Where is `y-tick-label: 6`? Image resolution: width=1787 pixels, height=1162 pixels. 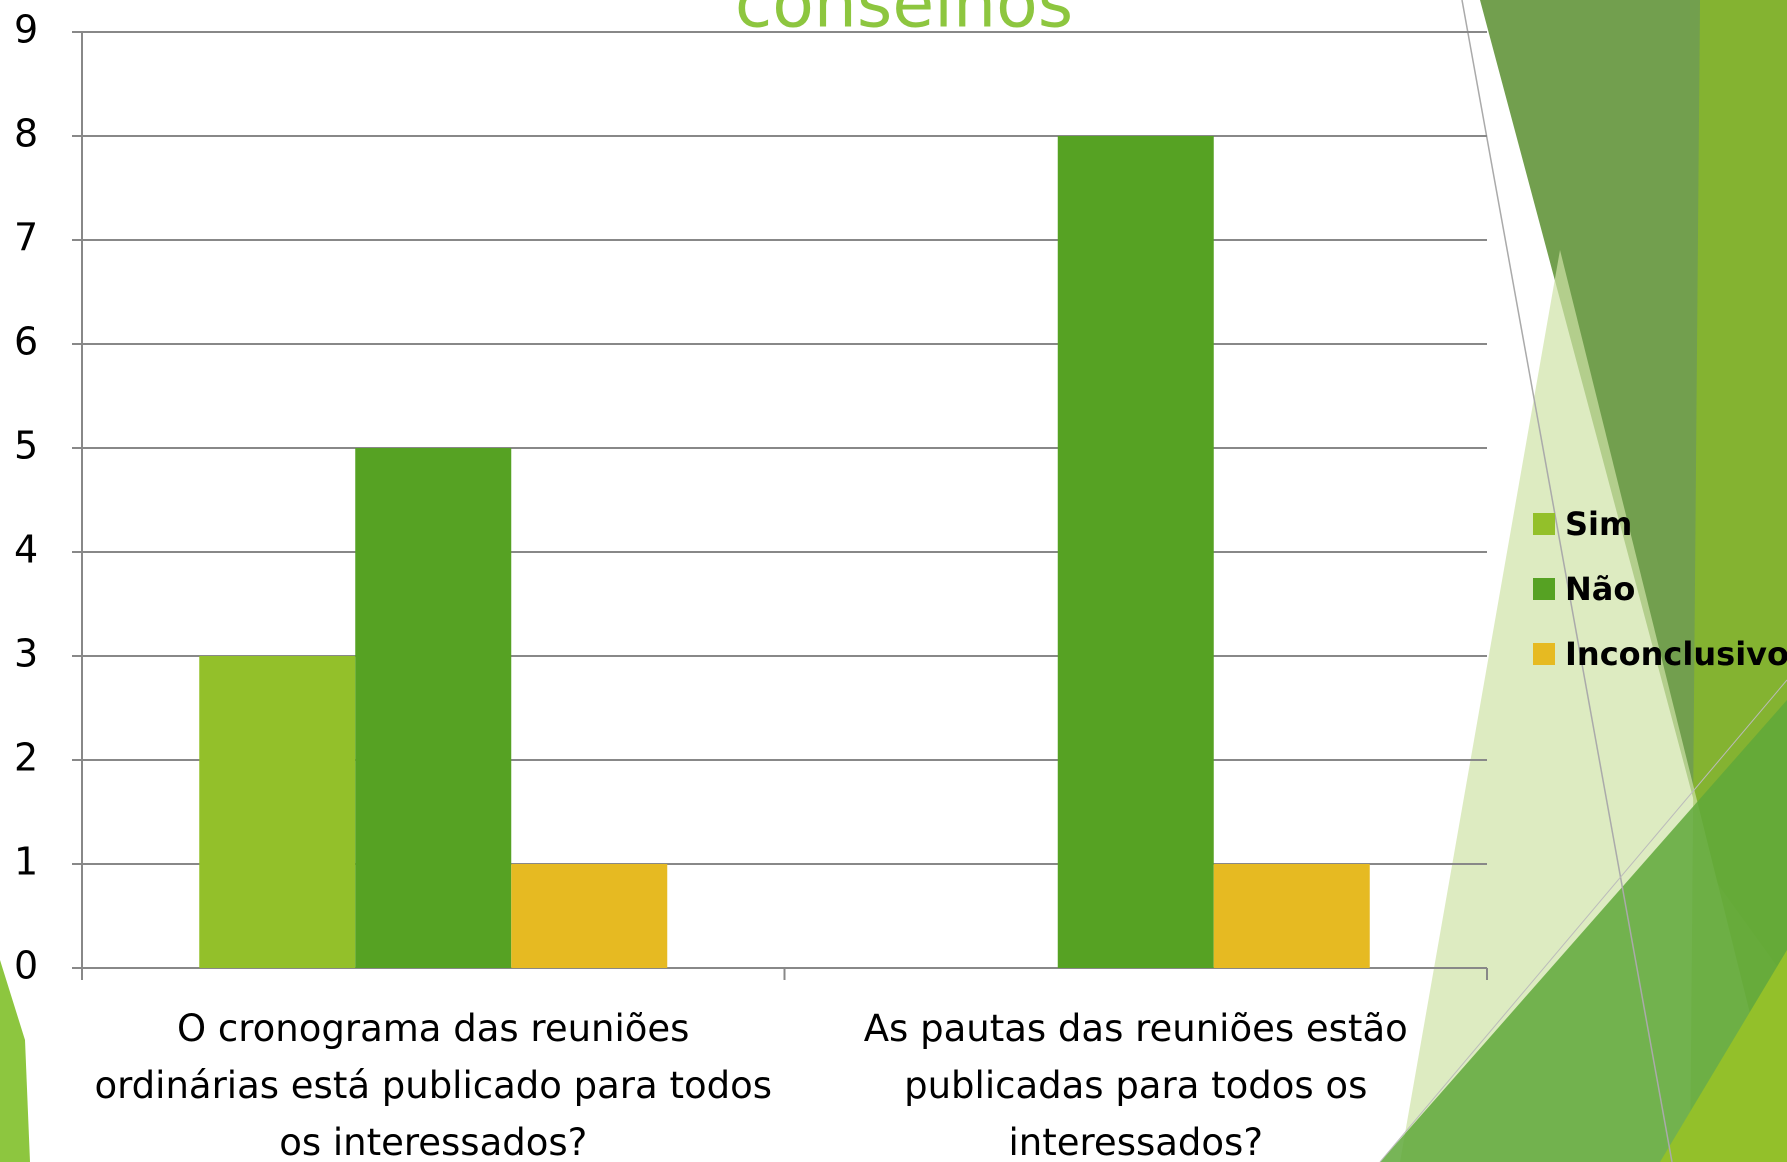
y-tick-label: 6 is located at coordinates (26, 342).